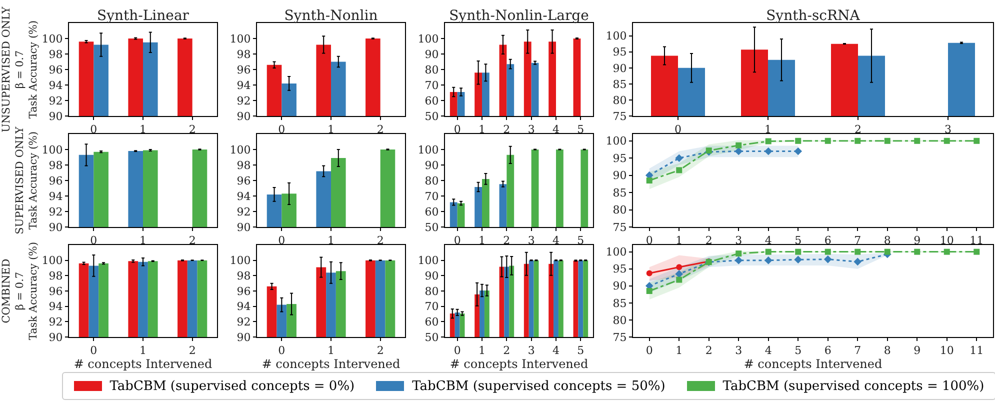 The height and width of the screenshot is (406, 995). Describe the element at coordinates (431, 196) in the screenshot. I see `y-tick-label: 70` at that location.